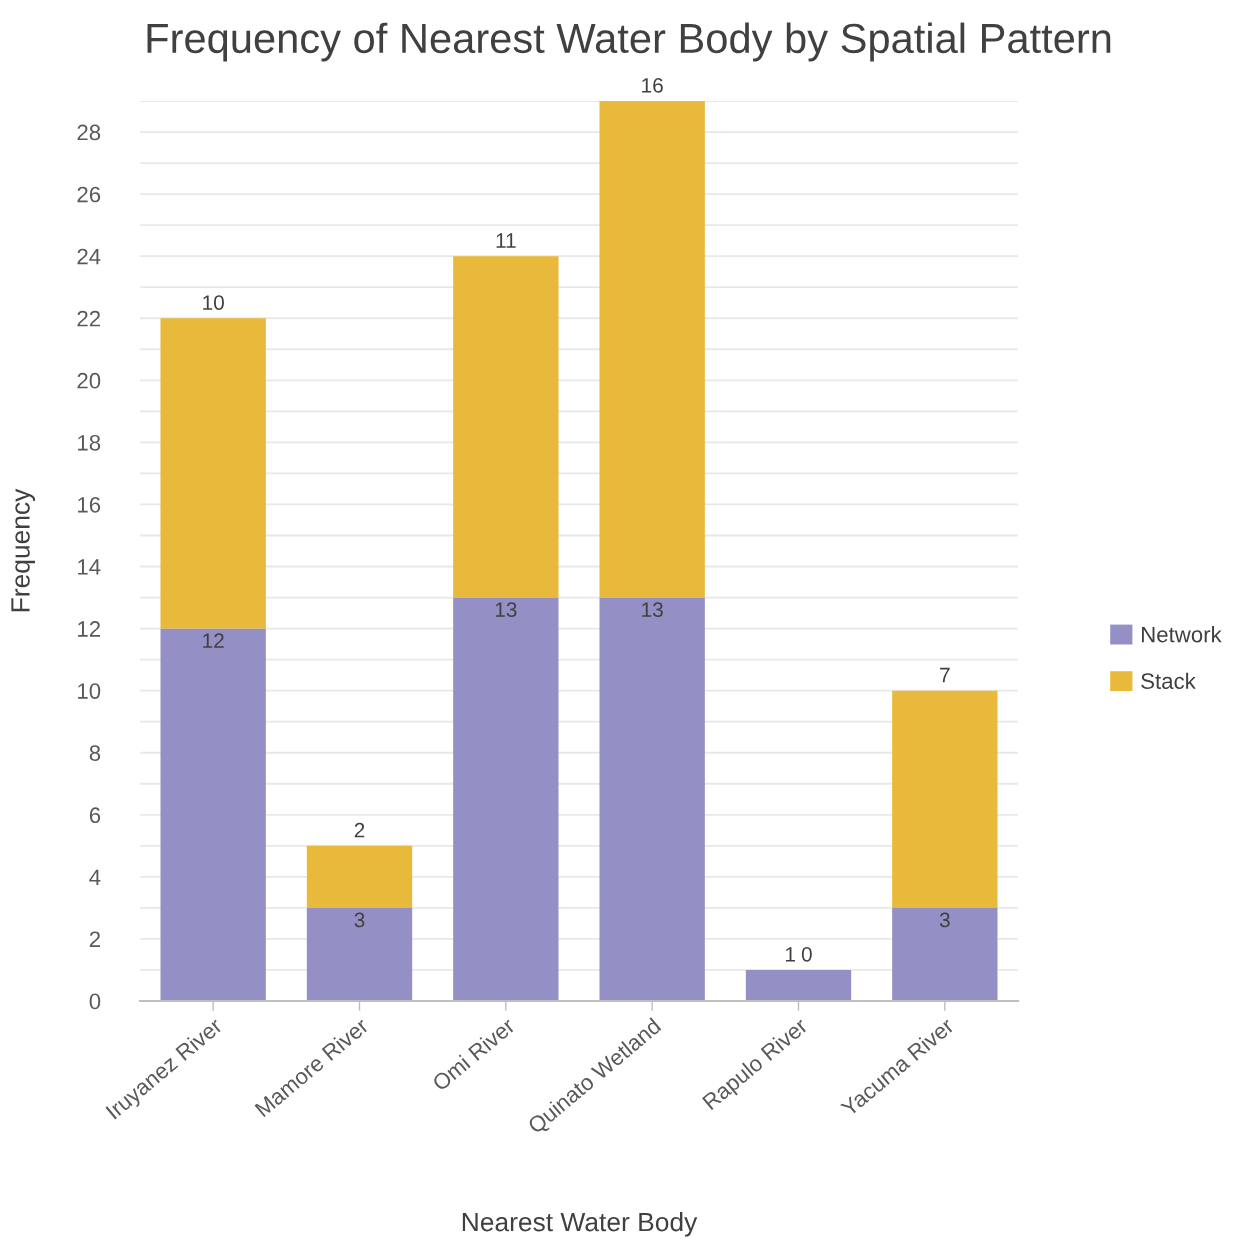 The height and width of the screenshot is (1247, 1257). Describe the element at coordinates (89, 442) in the screenshot. I see `y-tick-label: 18` at that location.